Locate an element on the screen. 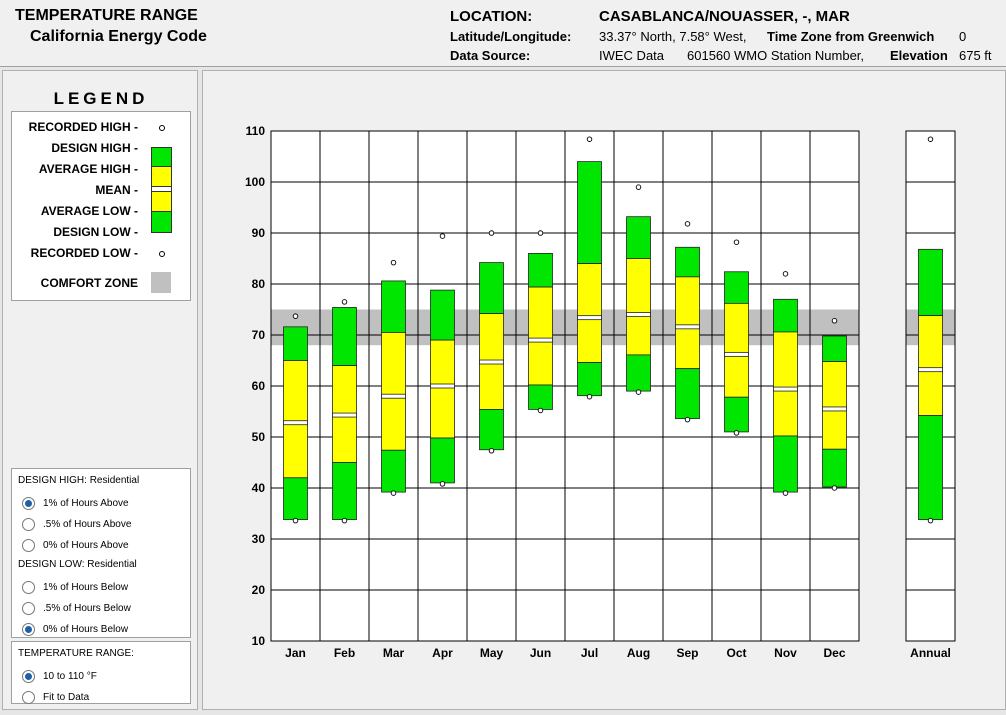 The height and width of the screenshot is (715, 1006). month-11-x-label: Nov is located at coordinates (785, 653).